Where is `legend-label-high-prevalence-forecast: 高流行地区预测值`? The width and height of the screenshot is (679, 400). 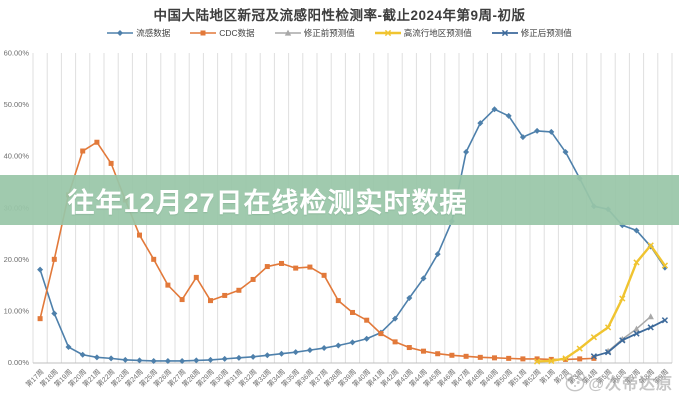
legend-label-high-prevalence-forecast: 高流行地区预测值 is located at coordinates (437, 33).